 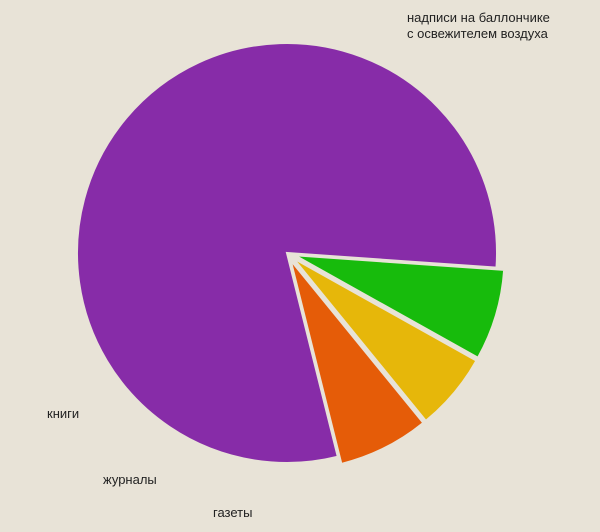 What do you see at coordinates (477, 33) in the screenshot?
I see `annotation-line-2: с освежителем воздуха` at bounding box center [477, 33].